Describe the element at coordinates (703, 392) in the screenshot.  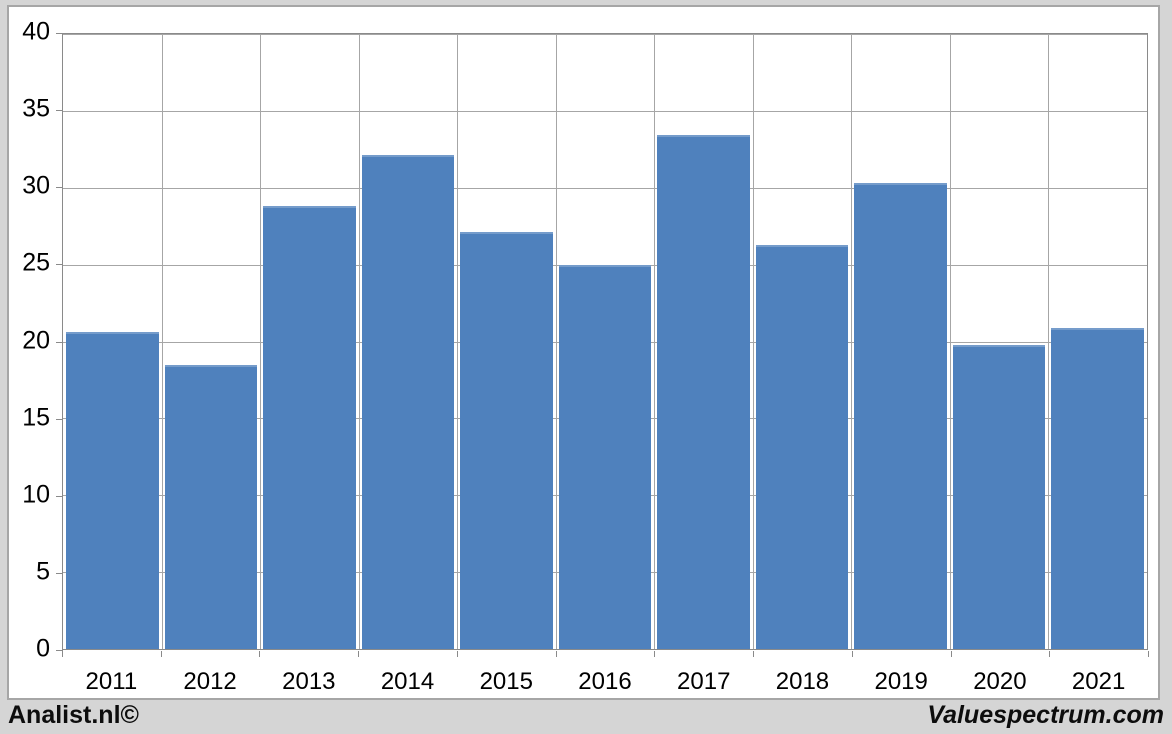
I see `bar-2017` at that location.